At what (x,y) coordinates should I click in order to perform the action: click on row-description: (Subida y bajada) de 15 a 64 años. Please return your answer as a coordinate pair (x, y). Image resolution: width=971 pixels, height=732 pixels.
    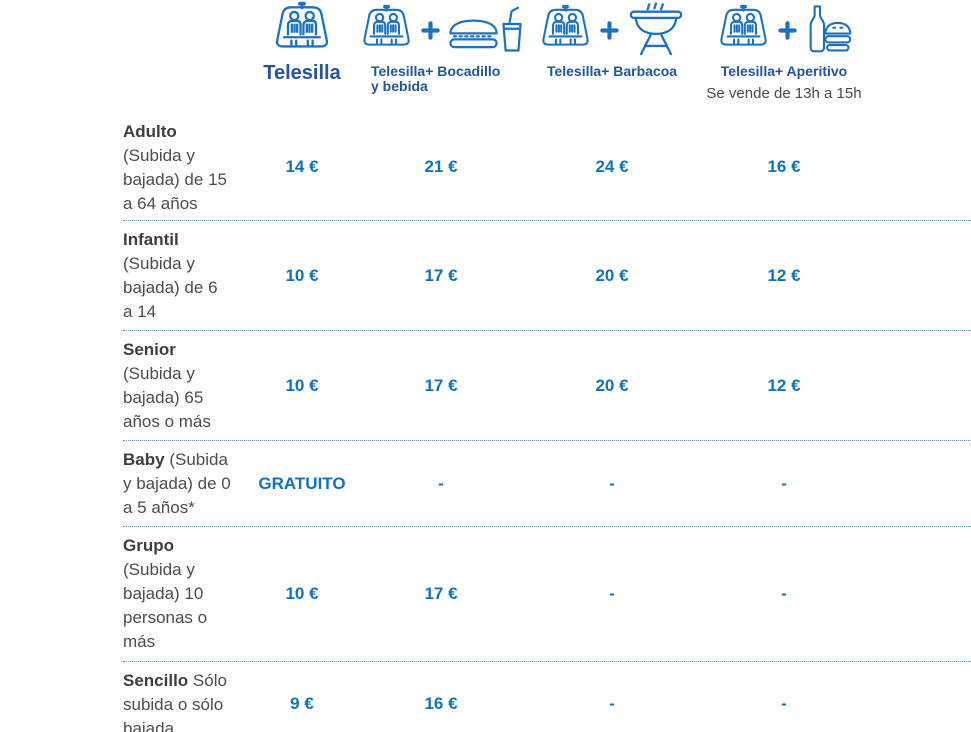
    Looking at the image, I should click on (175, 179).